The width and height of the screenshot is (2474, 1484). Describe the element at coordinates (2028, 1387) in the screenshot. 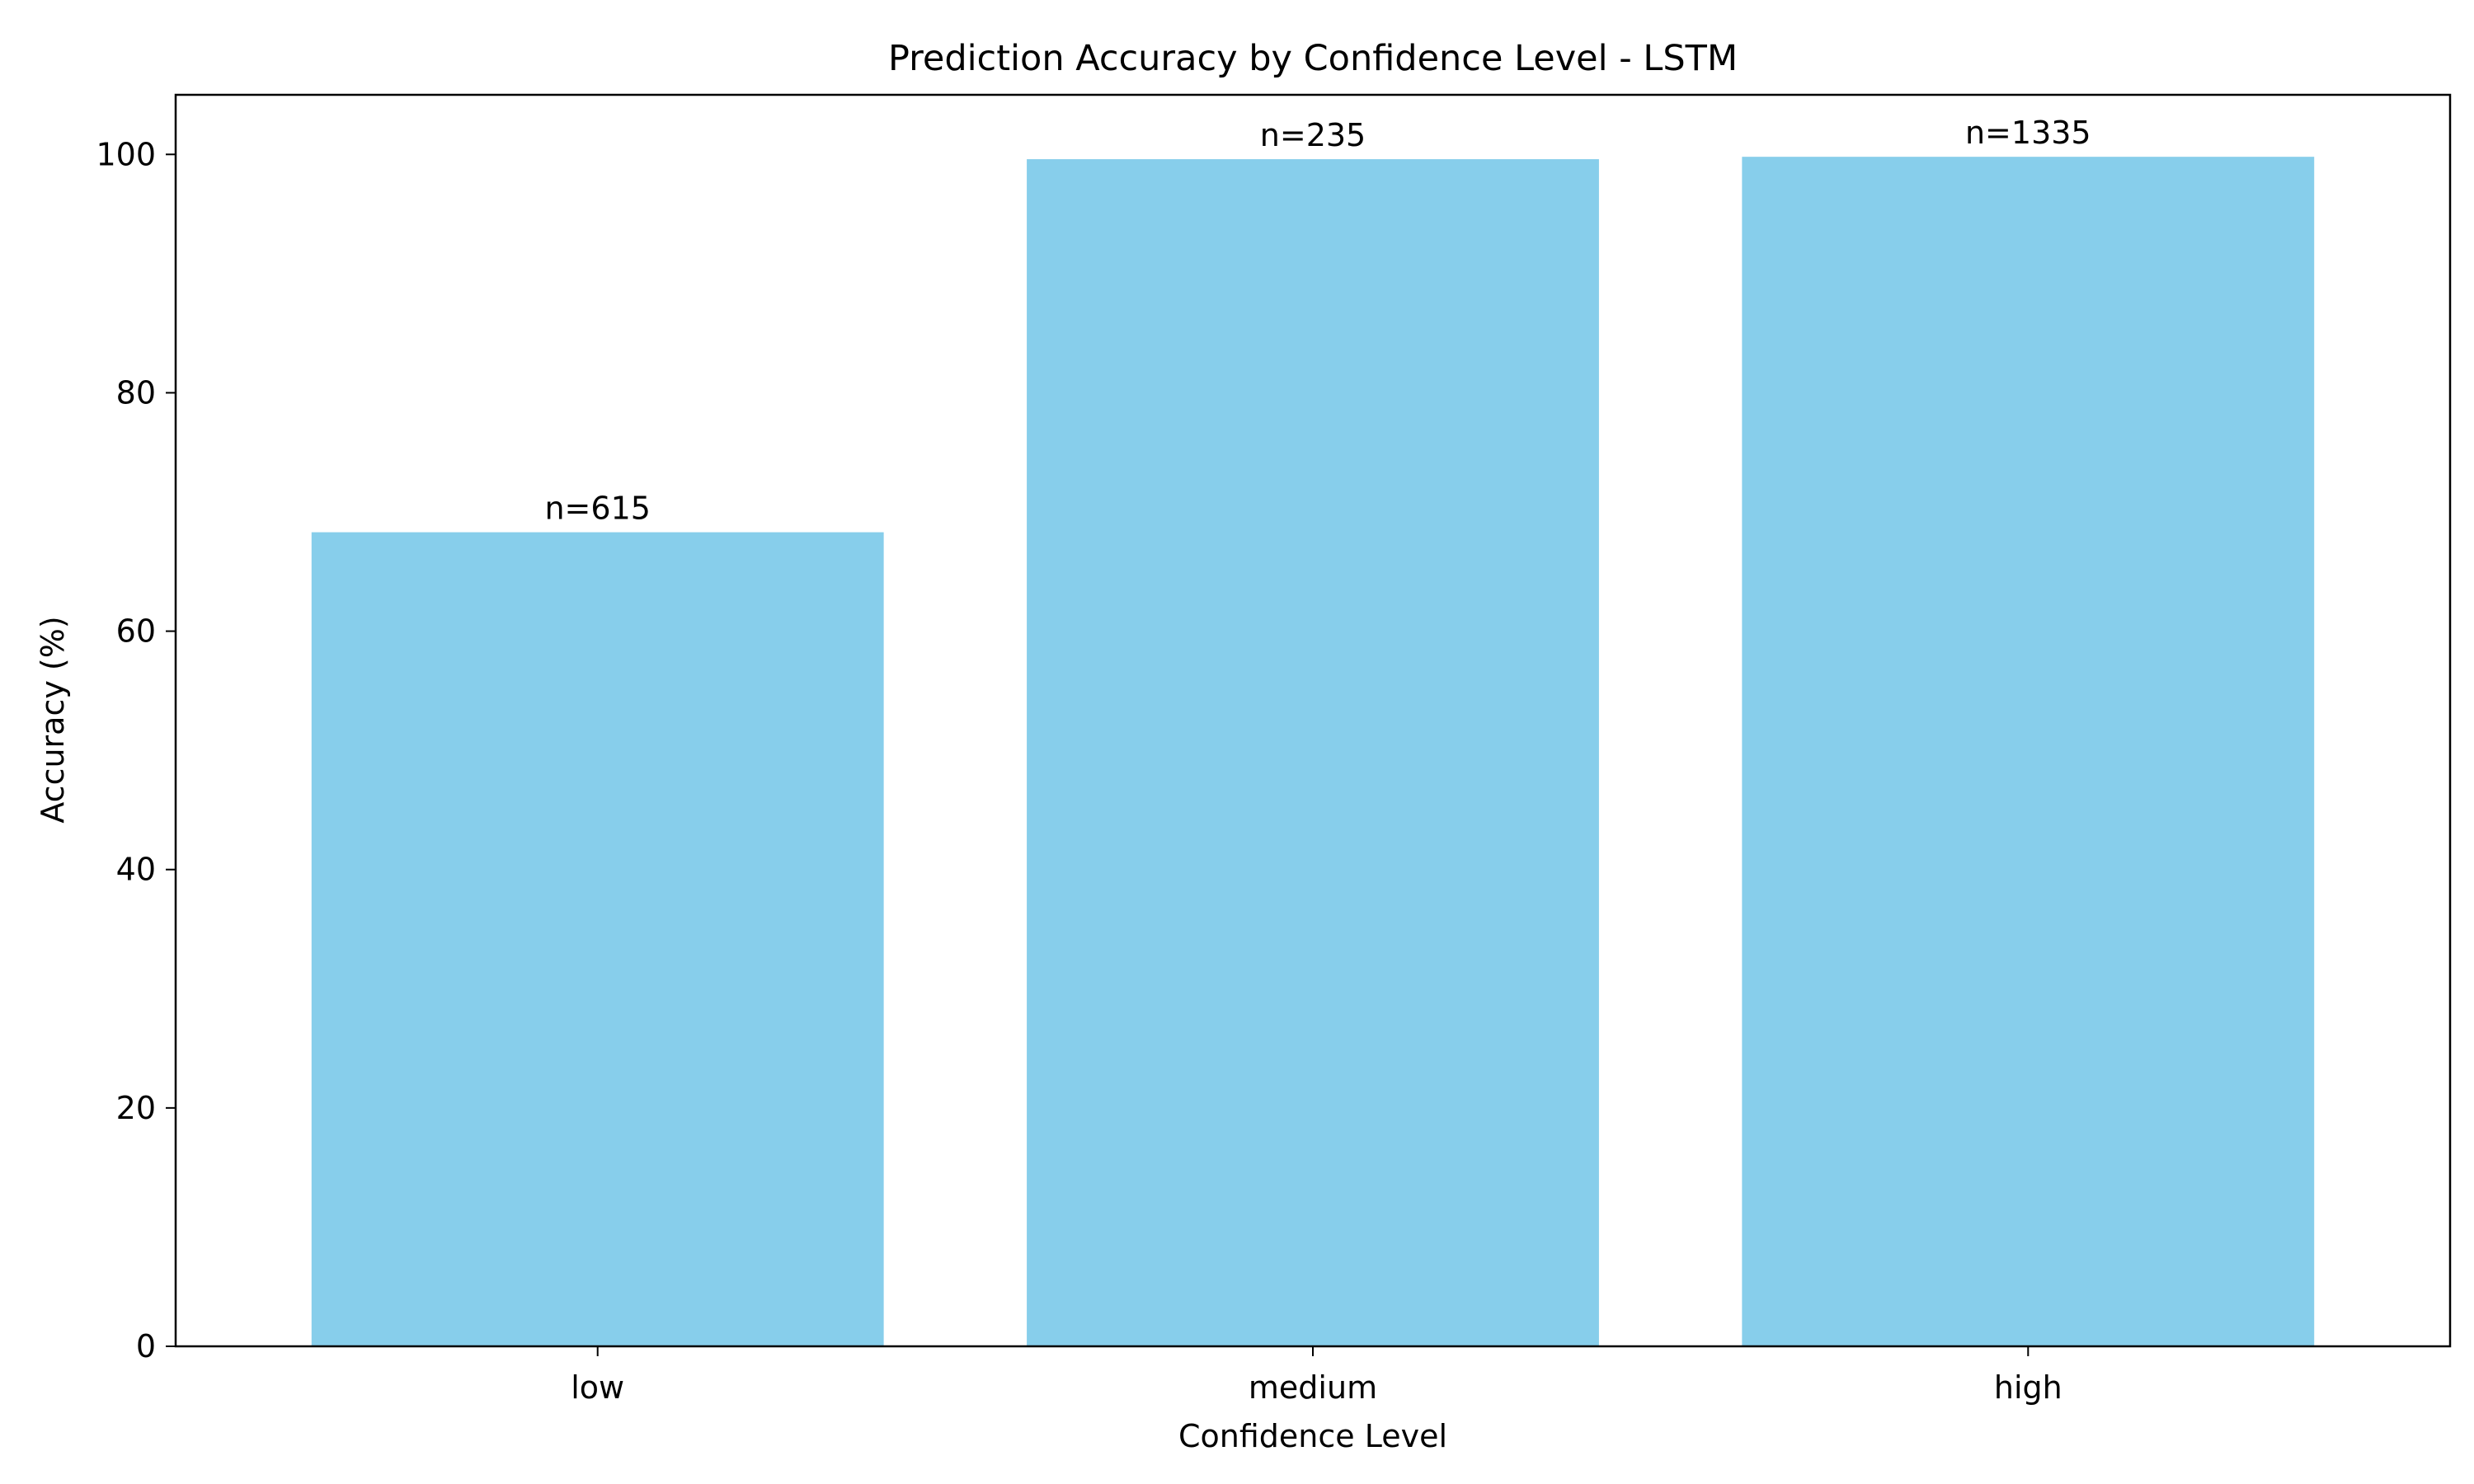

I see `x-tick-label-high: high` at that location.